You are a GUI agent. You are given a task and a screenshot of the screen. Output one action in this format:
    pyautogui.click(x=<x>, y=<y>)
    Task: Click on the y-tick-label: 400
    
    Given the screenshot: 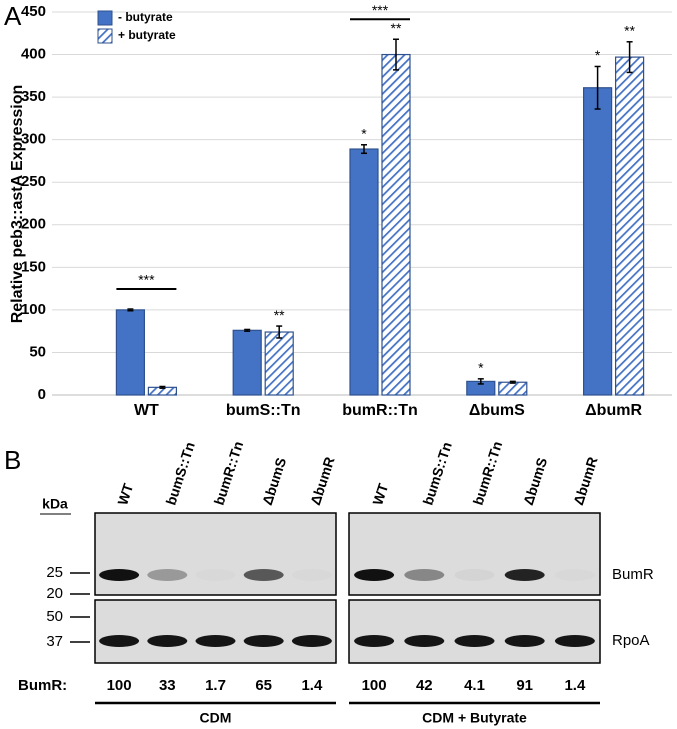 What is the action you would take?
    pyautogui.click(x=33, y=54)
    